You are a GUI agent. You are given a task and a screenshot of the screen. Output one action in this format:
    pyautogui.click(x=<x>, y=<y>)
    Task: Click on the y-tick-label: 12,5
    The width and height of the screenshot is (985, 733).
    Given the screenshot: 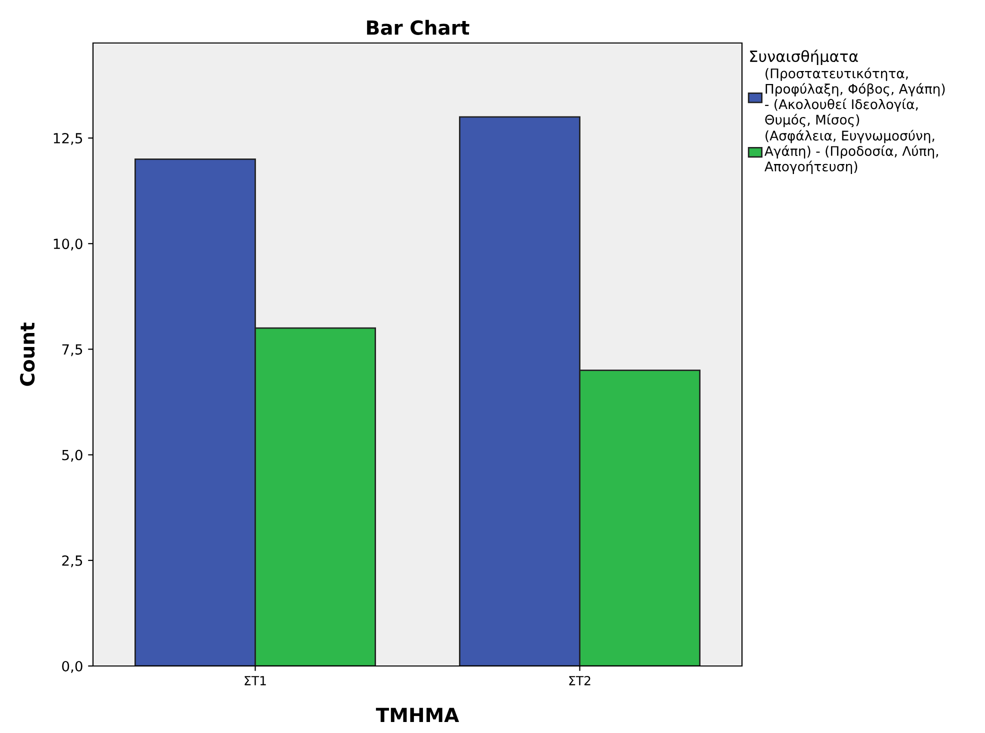 What is the action you would take?
    pyautogui.click(x=68, y=139)
    